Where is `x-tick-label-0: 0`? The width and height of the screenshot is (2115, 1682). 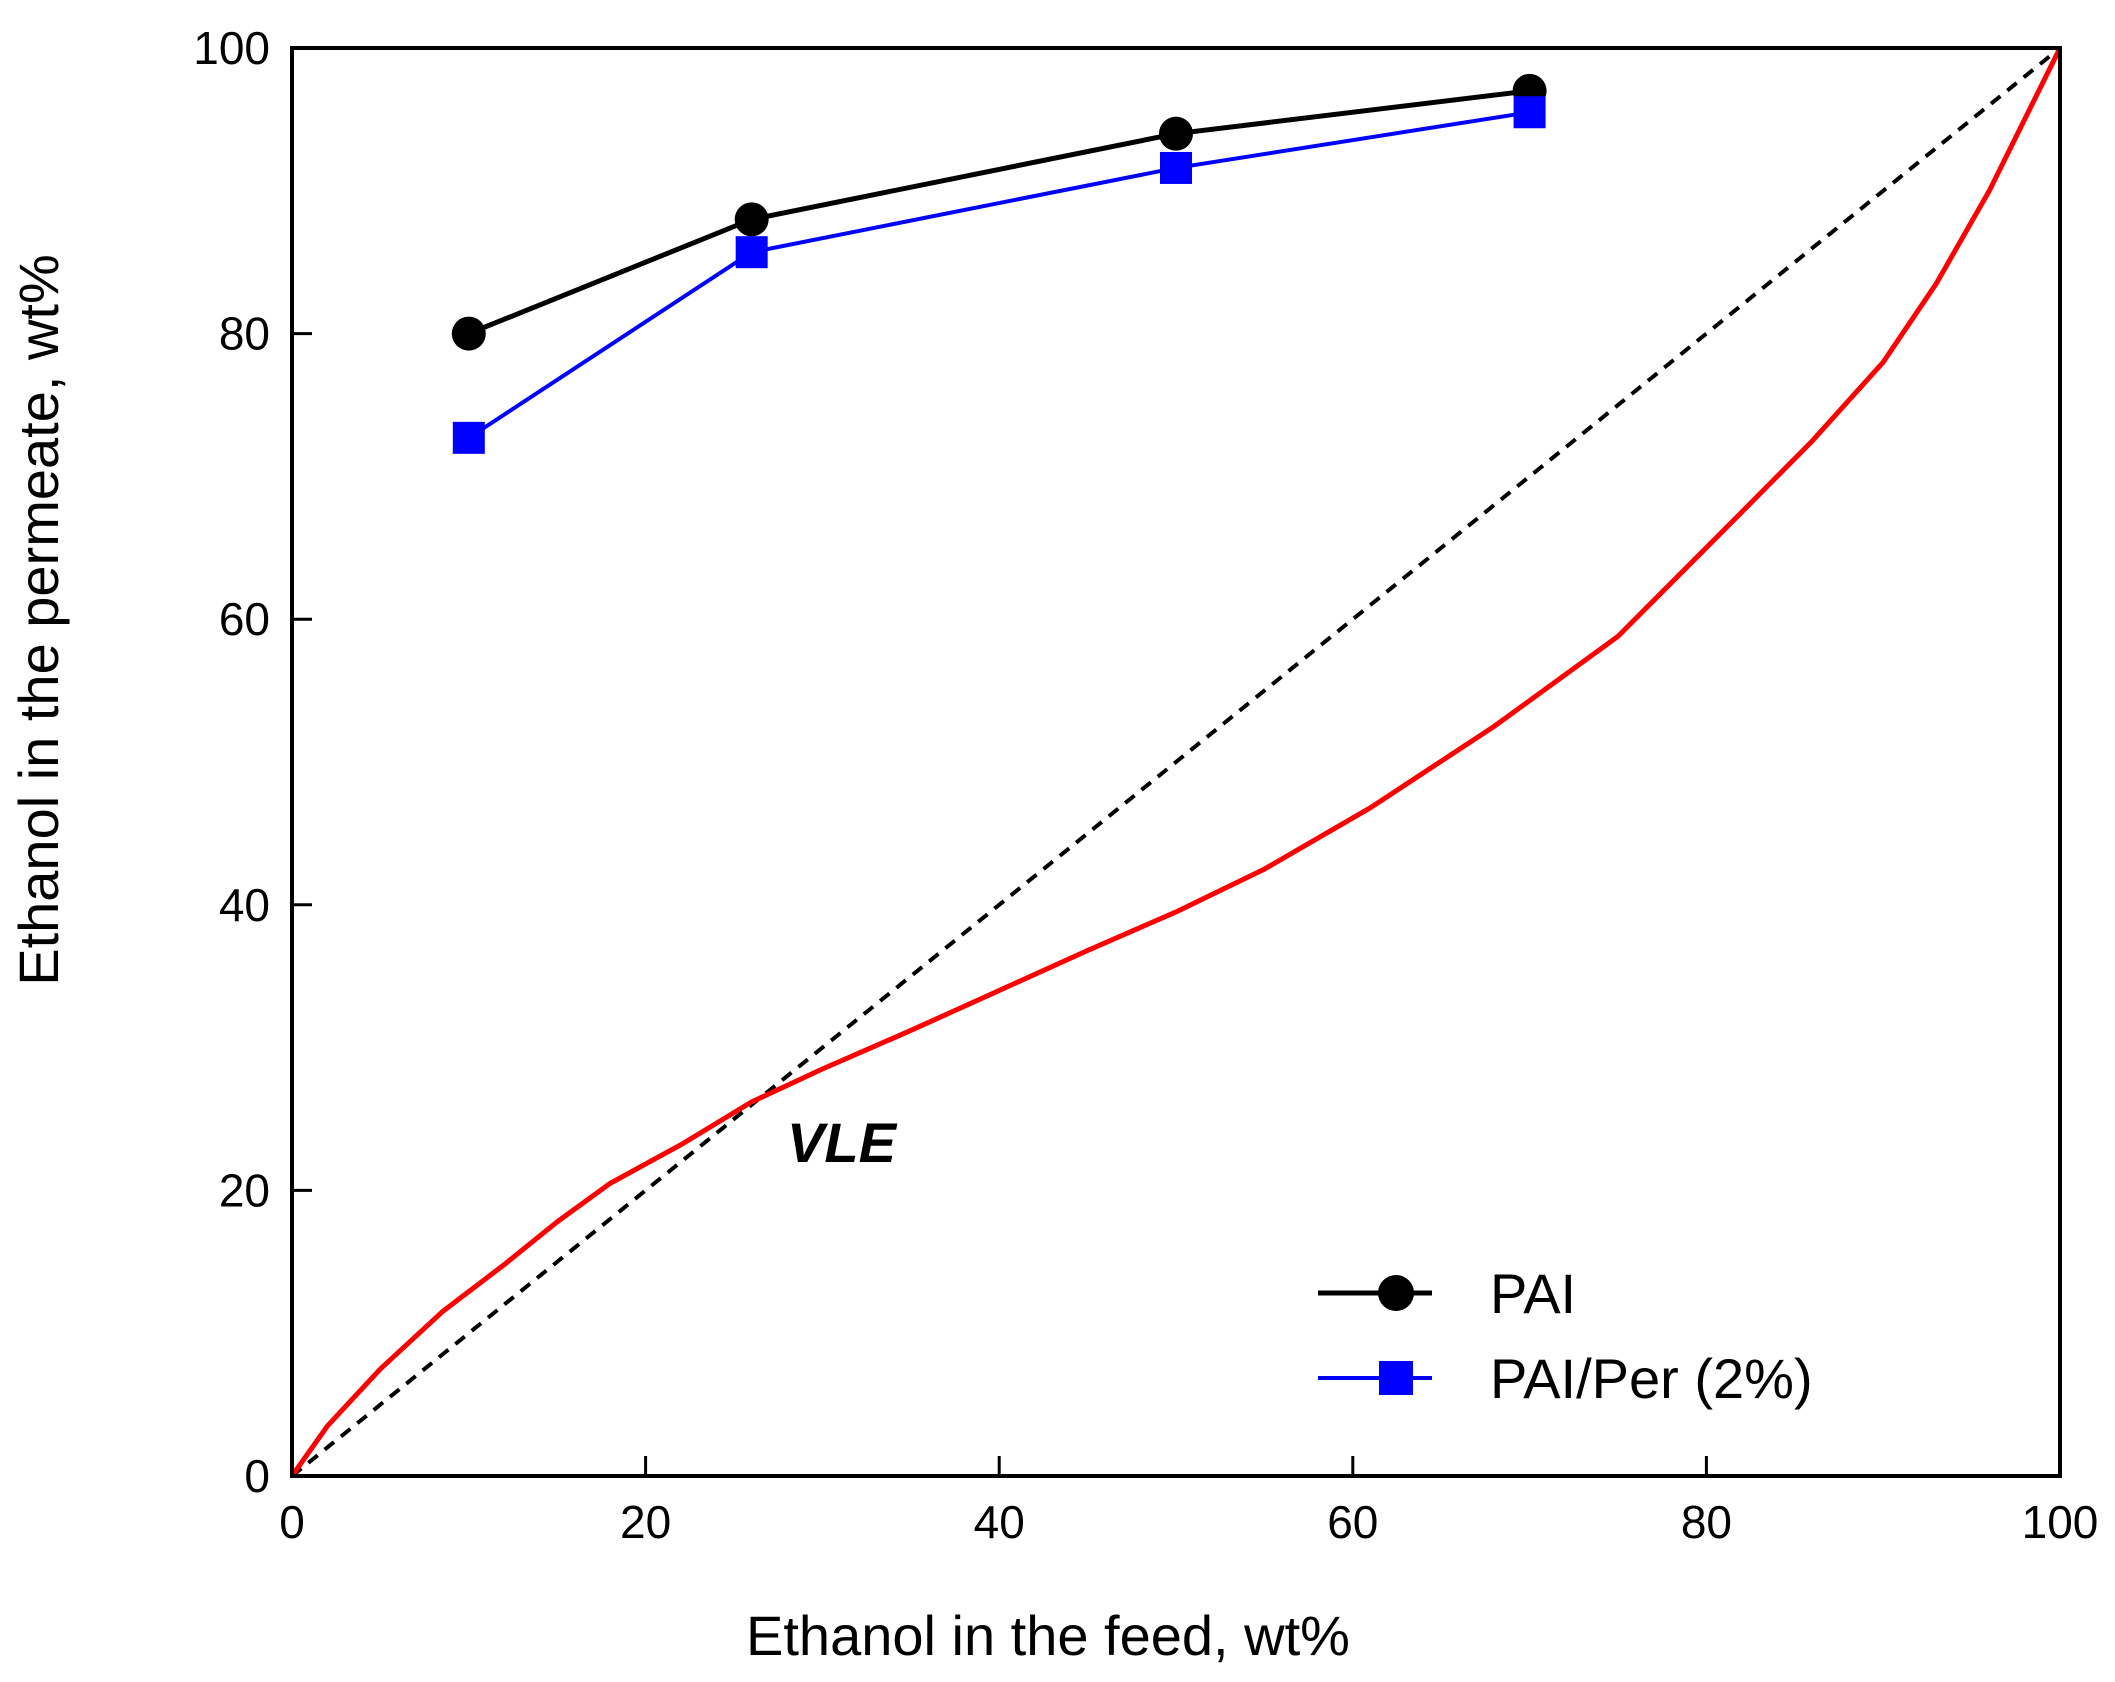 x-tick-label-0: 0 is located at coordinates (292, 1522).